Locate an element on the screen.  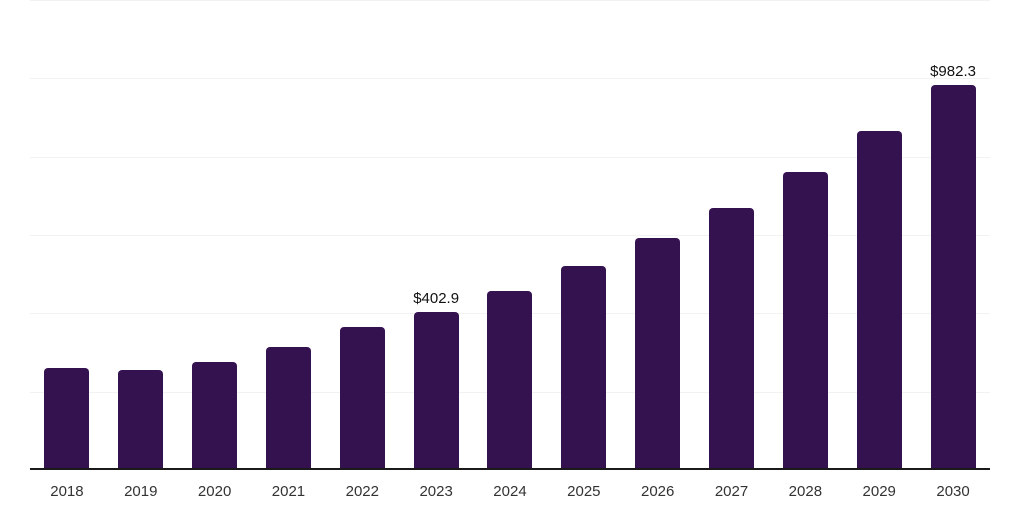
x-tick-label-2021: 2021 is located at coordinates (288, 491).